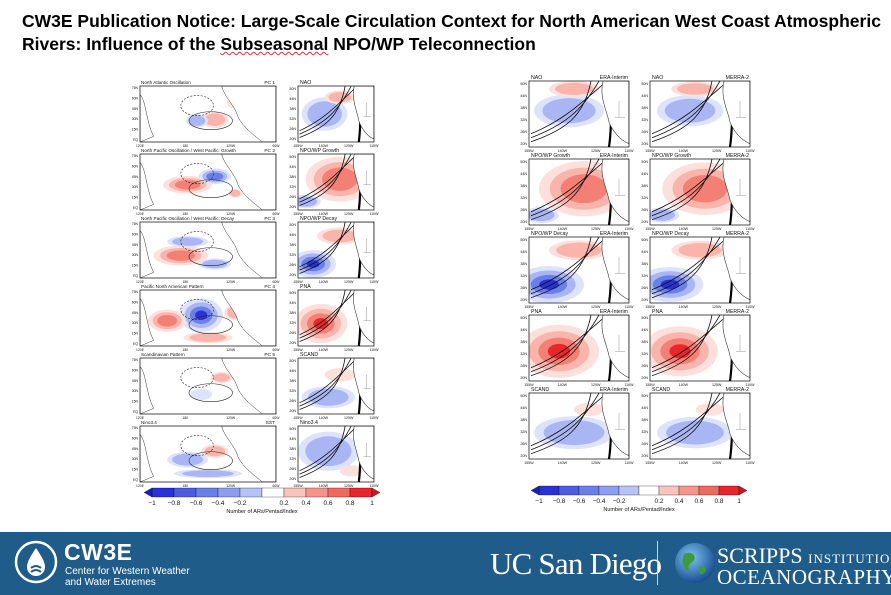 The height and width of the screenshot is (595, 891). What do you see at coordinates (644, 264) in the screenshot?
I see `lat-tick: 38N` at bounding box center [644, 264].